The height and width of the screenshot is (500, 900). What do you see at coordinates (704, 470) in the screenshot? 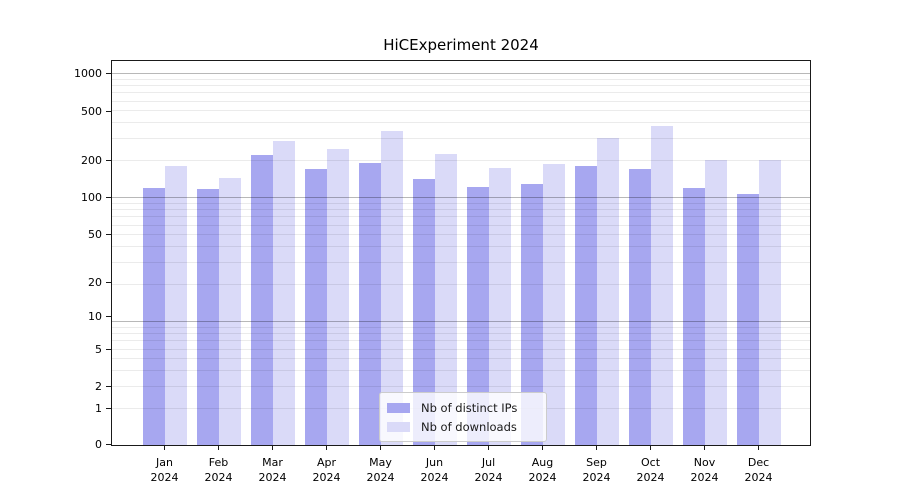
I see `x-tick-label-nov-2024: Nov 2024` at bounding box center [704, 470].